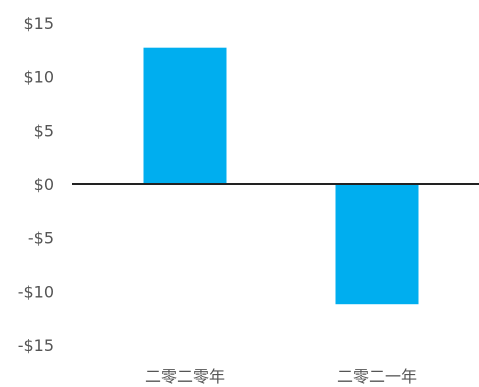 Image resolution: width=479 pixels, height=387 pixels. I want to click on x-tick-label: 二零二零年, so click(185, 376).